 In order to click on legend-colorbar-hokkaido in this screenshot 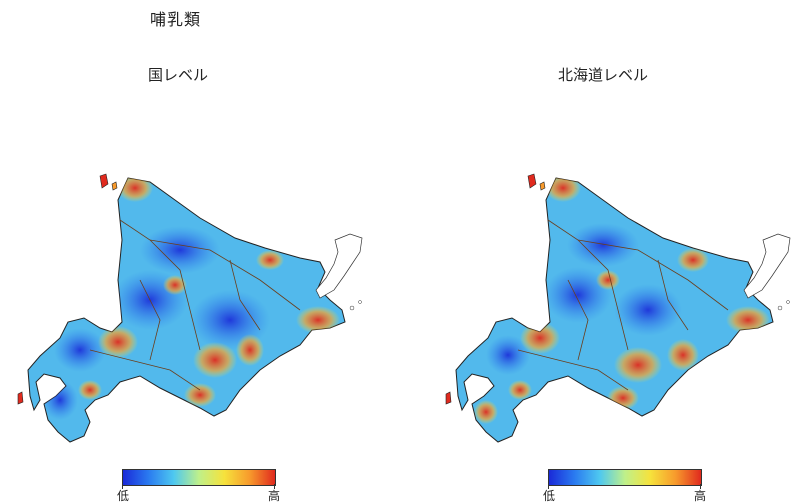, I will do `click(625, 477)`.